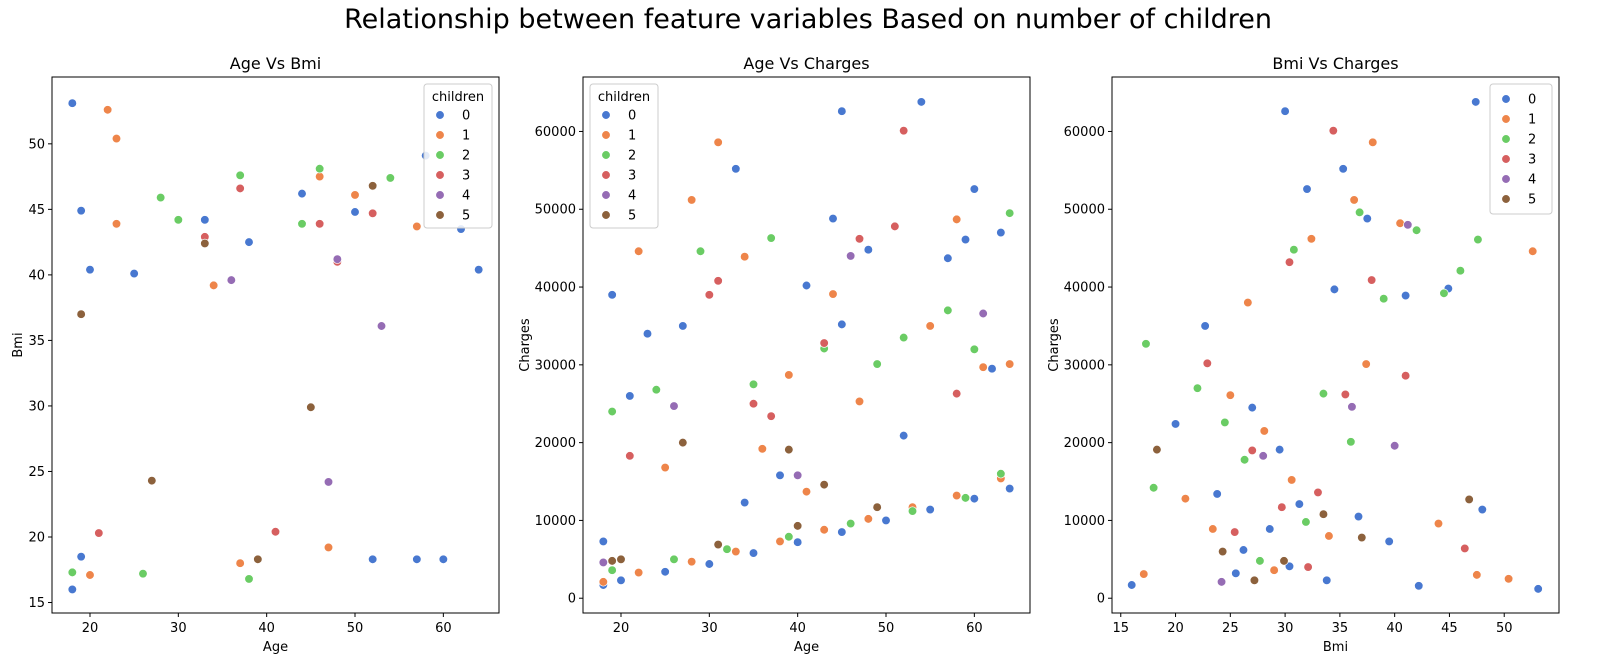 The width and height of the screenshot is (1616, 672). Describe the element at coordinates (555, 443) in the screenshot. I see `y-tick-label: 20000` at that location.